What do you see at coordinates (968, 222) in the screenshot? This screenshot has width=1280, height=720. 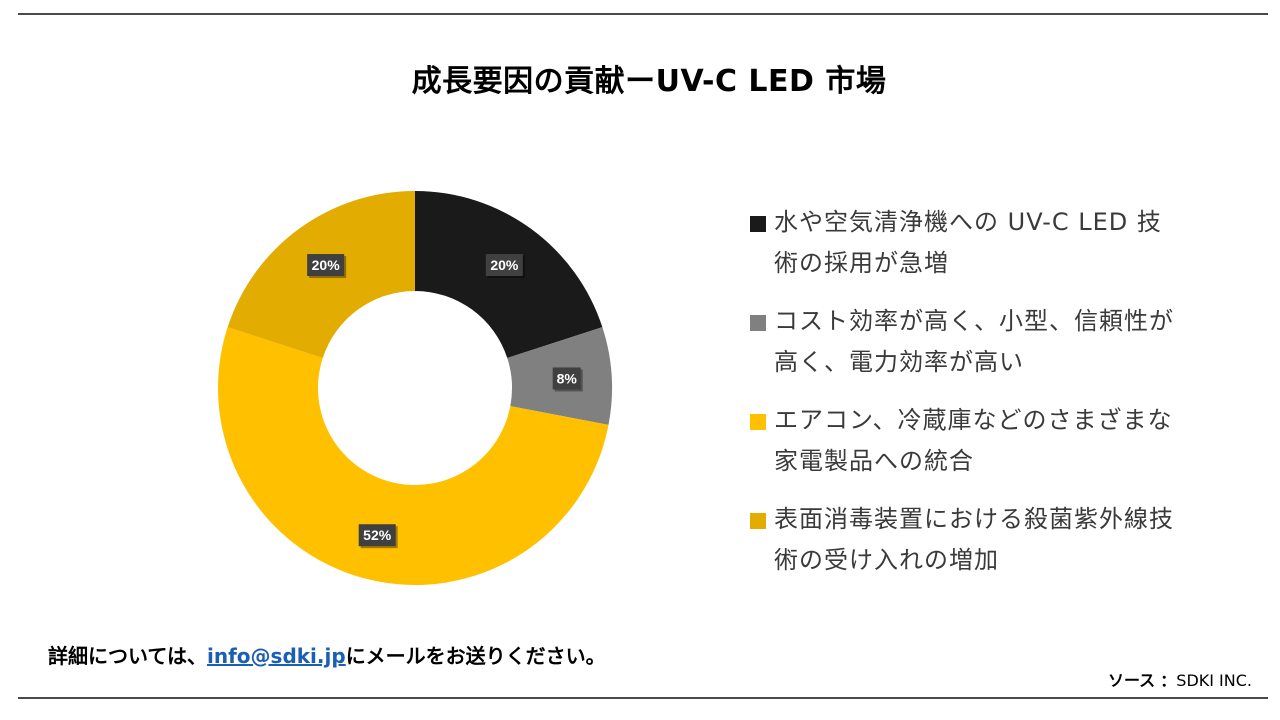 I see `legend-label-1-line-1: 水や空気清浄機への UV-C LED 技` at bounding box center [968, 222].